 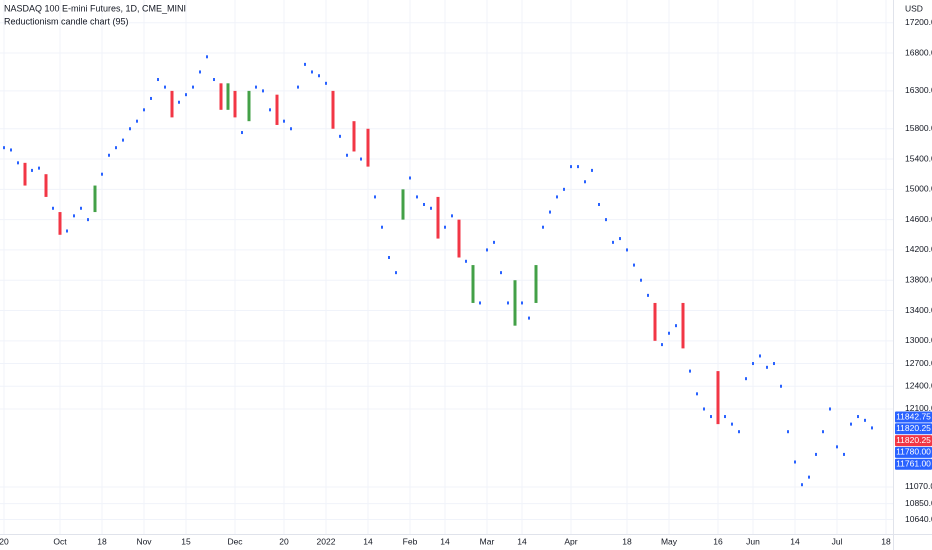 What do you see at coordinates (4, 541) in the screenshot?
I see `x-tick-label: 20` at bounding box center [4, 541].